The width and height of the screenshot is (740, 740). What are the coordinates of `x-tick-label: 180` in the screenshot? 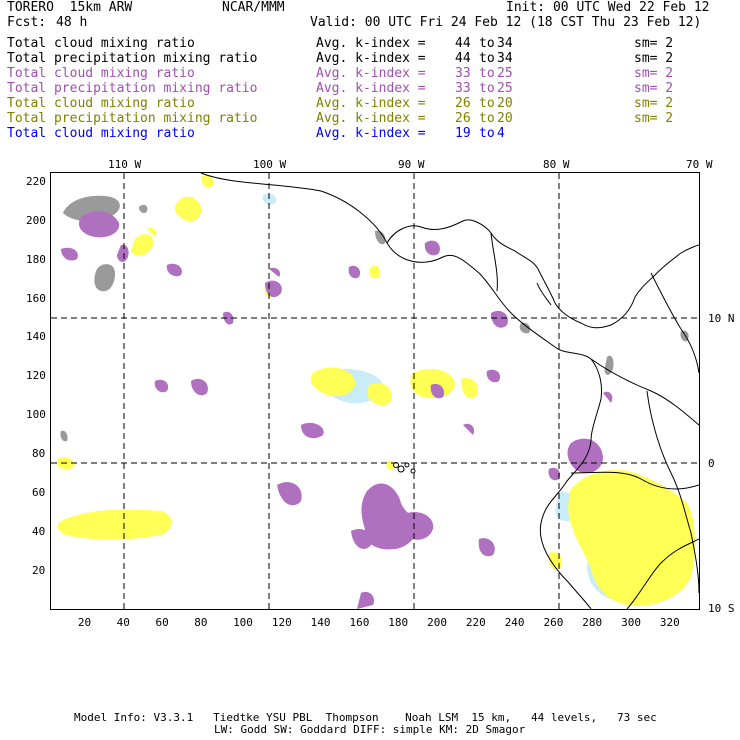 It's located at (398, 622).